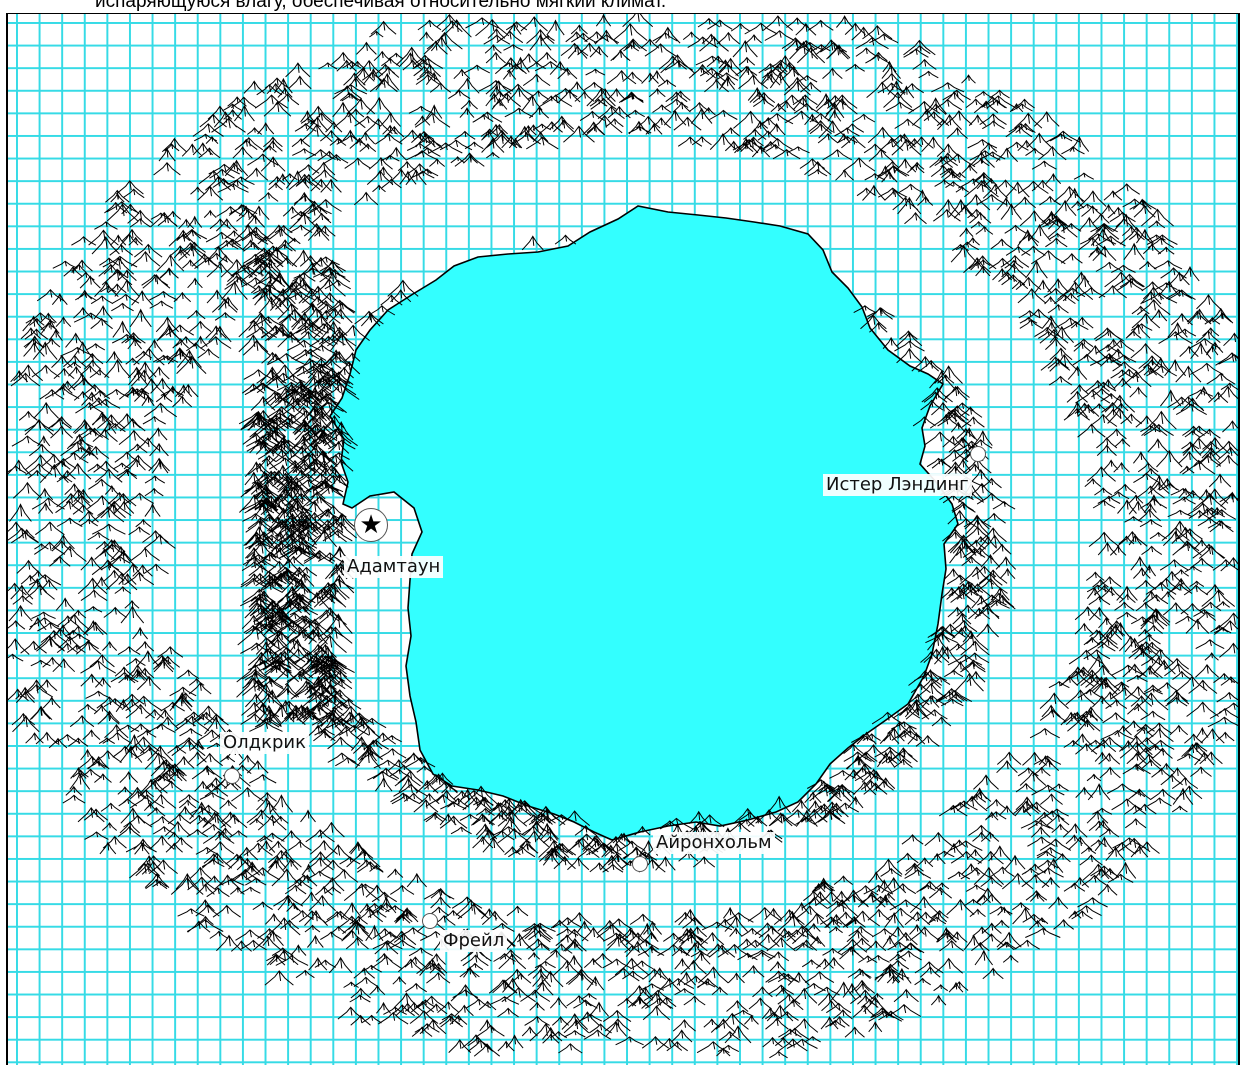 The width and height of the screenshot is (1243, 1073). I want to click on city-label-freil: Фрейл, so click(474, 941).